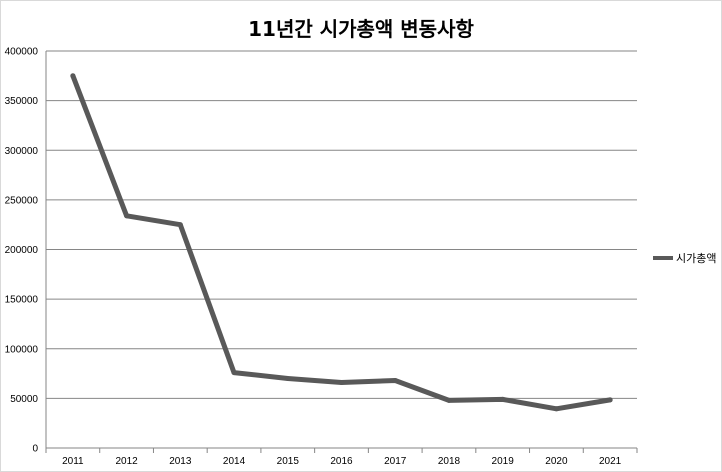 The width and height of the screenshot is (722, 472). I want to click on y-tick-label: 150000, so click(22, 300).